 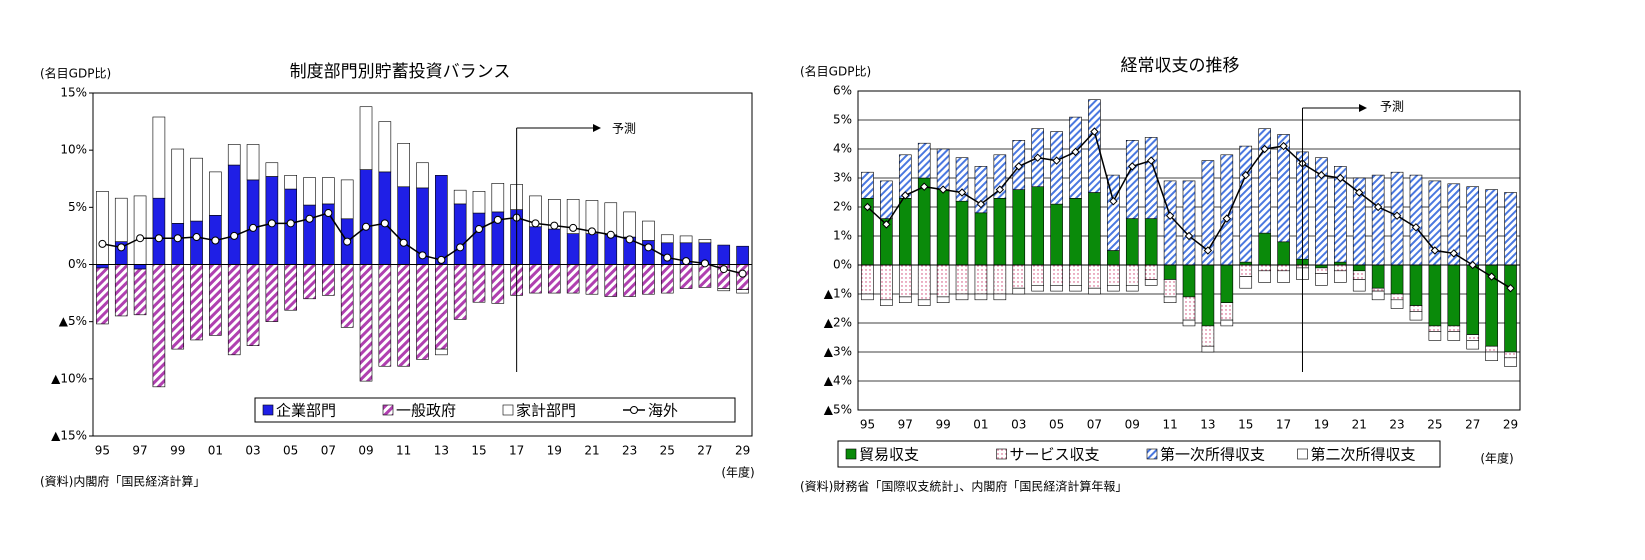 What do you see at coordinates (1359, 425) in the screenshot?
I see `x-tick-label: 21` at bounding box center [1359, 425].